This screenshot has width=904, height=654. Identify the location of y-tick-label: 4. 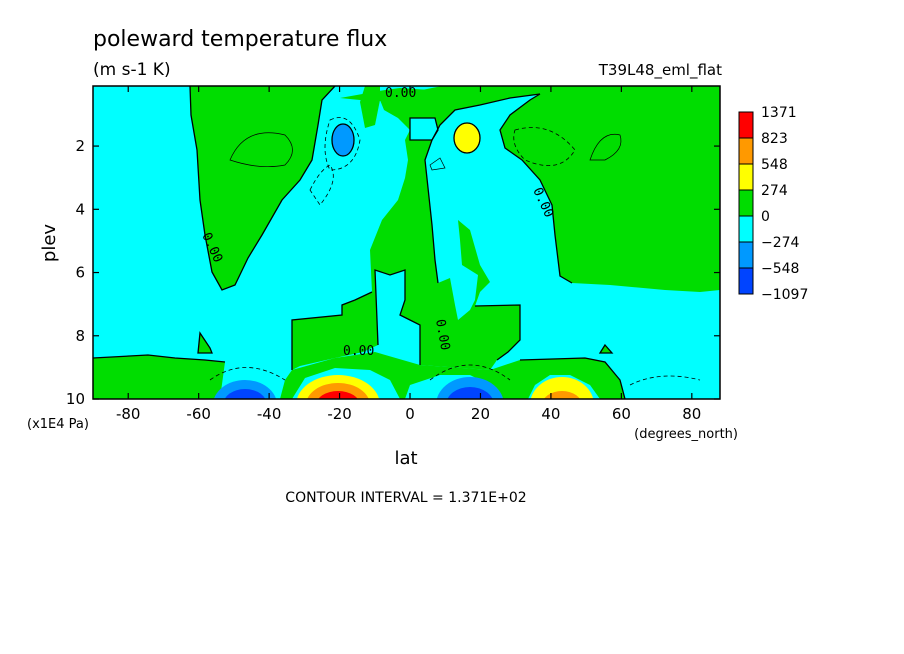
(80, 209).